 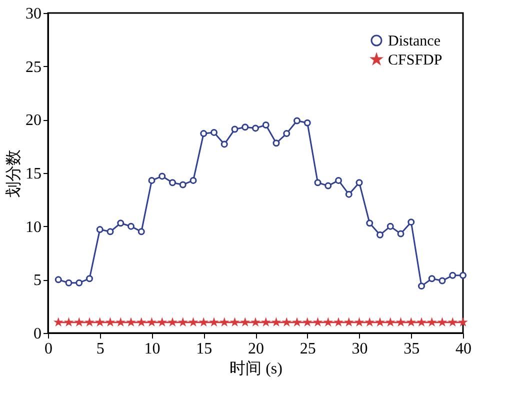 I want to click on x-tick-label: 20, so click(x=256, y=349).